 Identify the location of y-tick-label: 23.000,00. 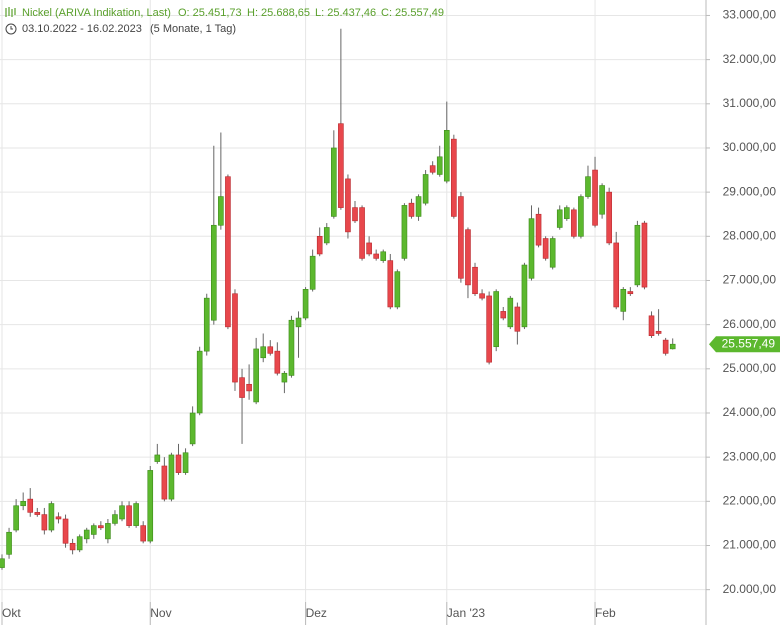
(750, 456).